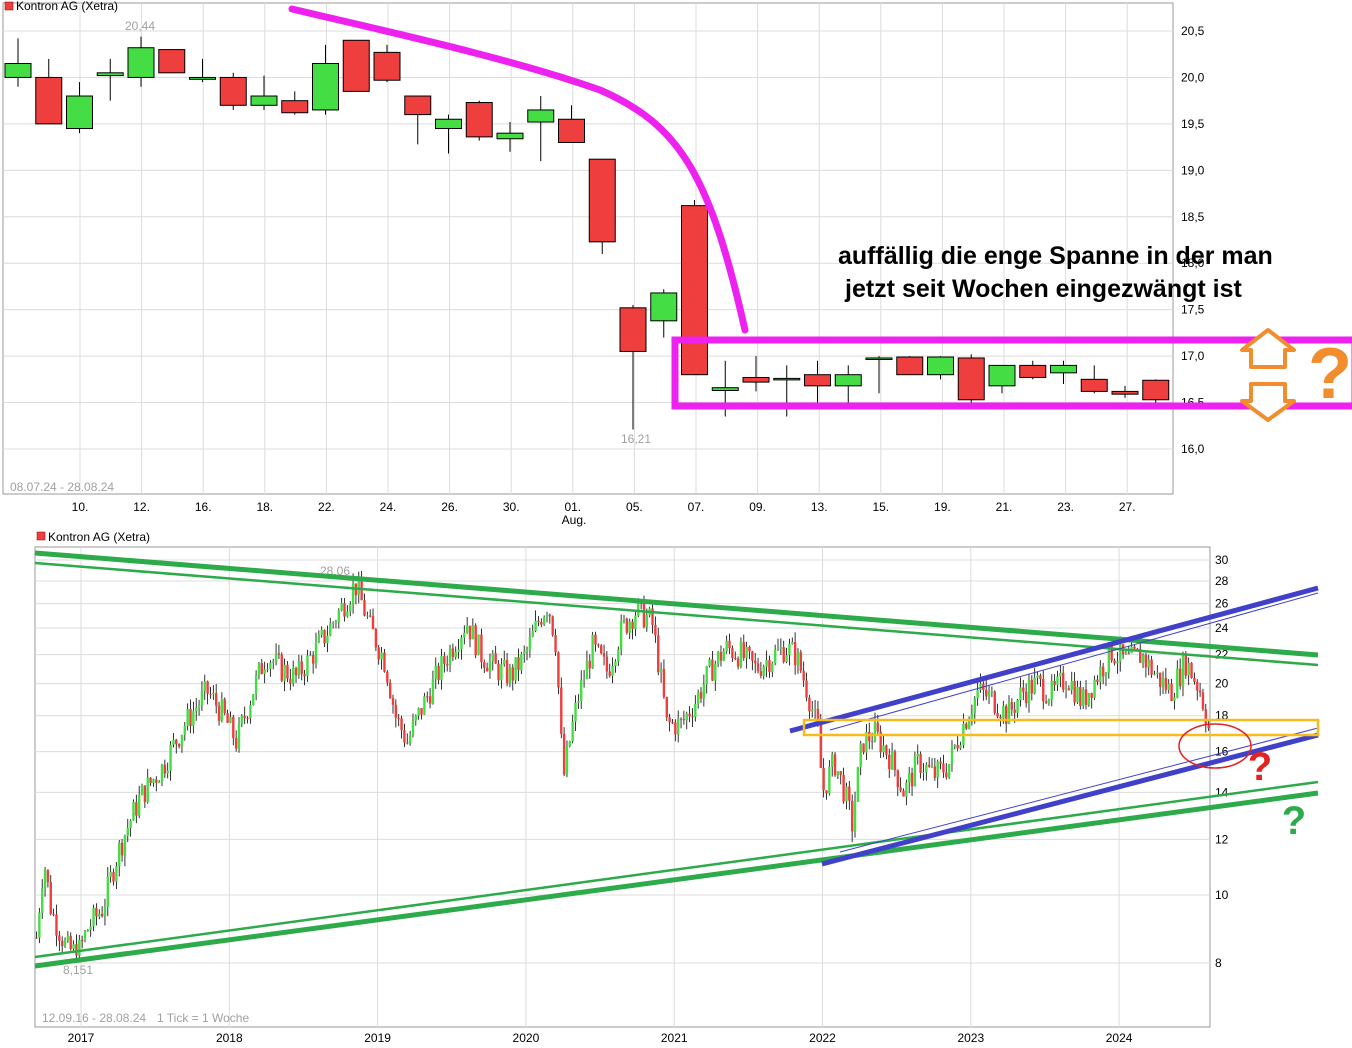 The width and height of the screenshot is (1352, 1048). I want to click on daily-x-tick-label: 09., so click(757, 507).